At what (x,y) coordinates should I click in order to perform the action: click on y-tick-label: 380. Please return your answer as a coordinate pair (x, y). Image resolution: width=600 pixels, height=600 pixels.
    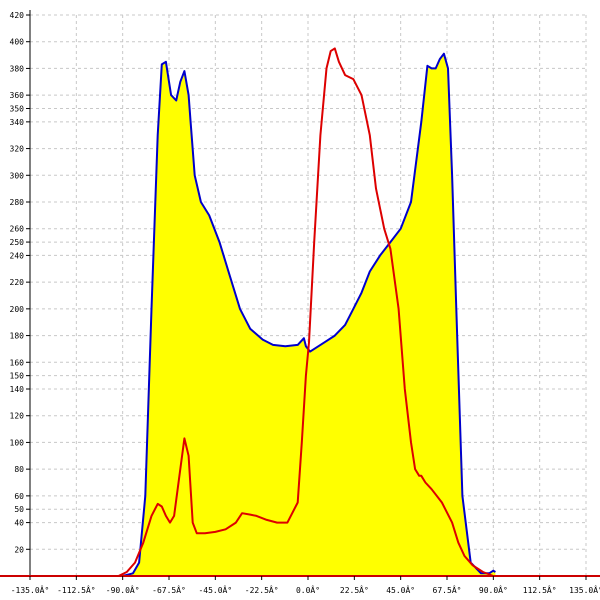
    Looking at the image, I should click on (17, 68).